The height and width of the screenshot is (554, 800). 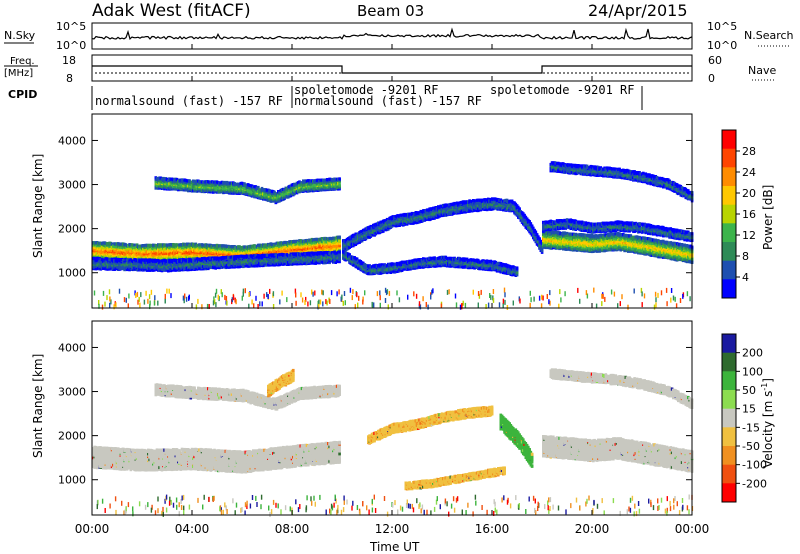 I want to click on nsearch-tick-low: 10^0, so click(x=722, y=45).